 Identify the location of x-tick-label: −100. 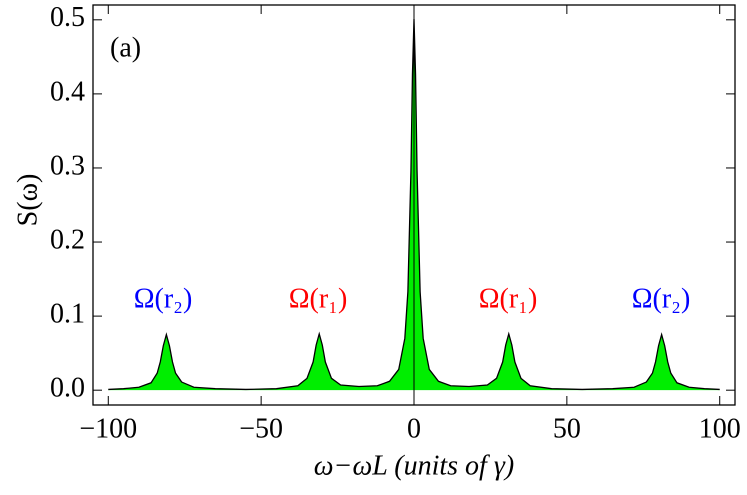
(108, 428).